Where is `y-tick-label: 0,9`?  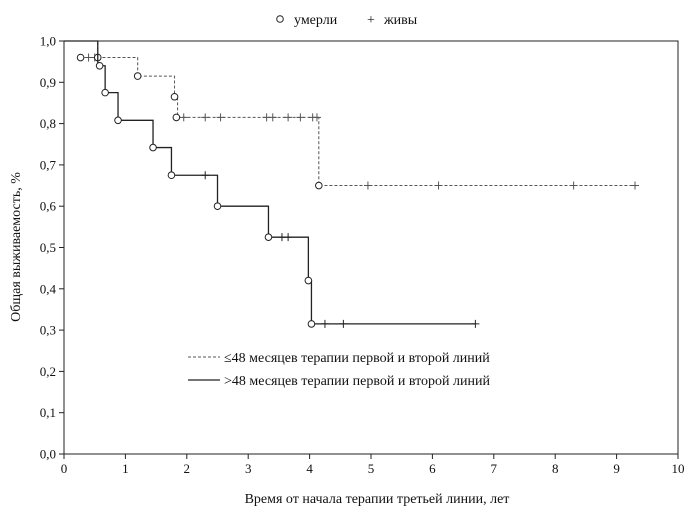
y-tick-label: 0,9 is located at coordinates (48, 82).